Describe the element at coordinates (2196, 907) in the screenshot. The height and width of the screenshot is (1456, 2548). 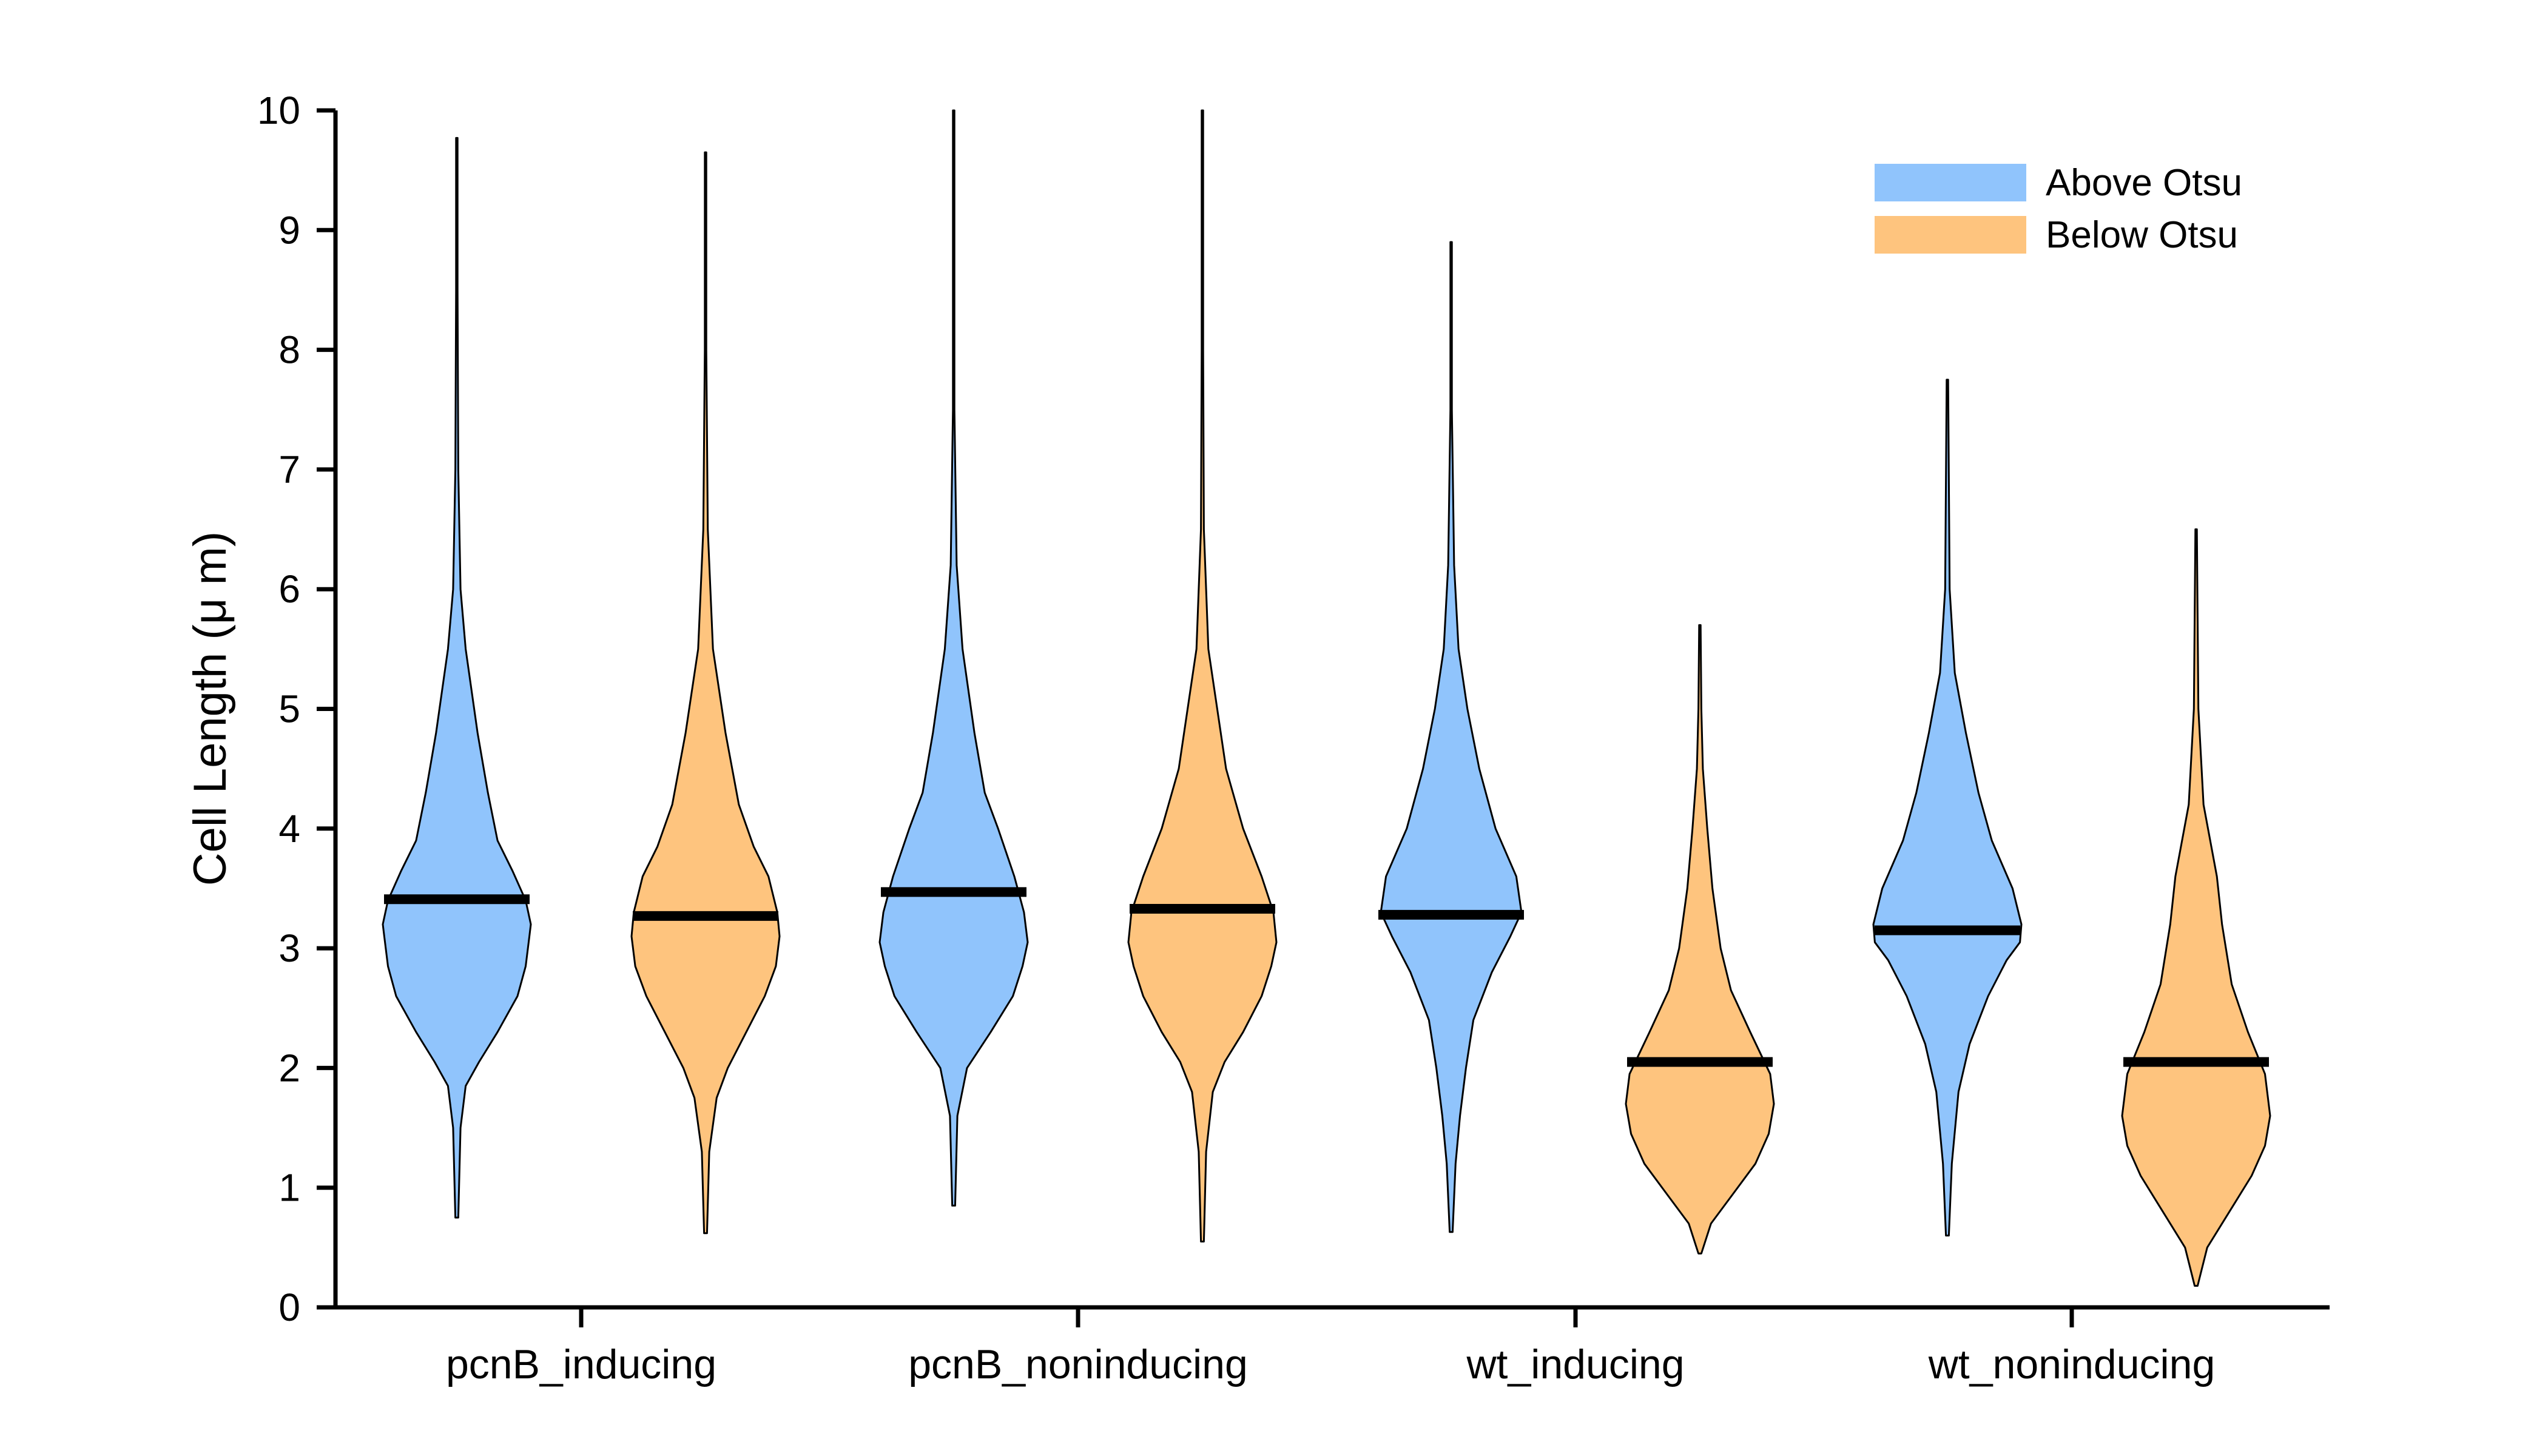
I see `violin-wt_noninducing-below` at that location.